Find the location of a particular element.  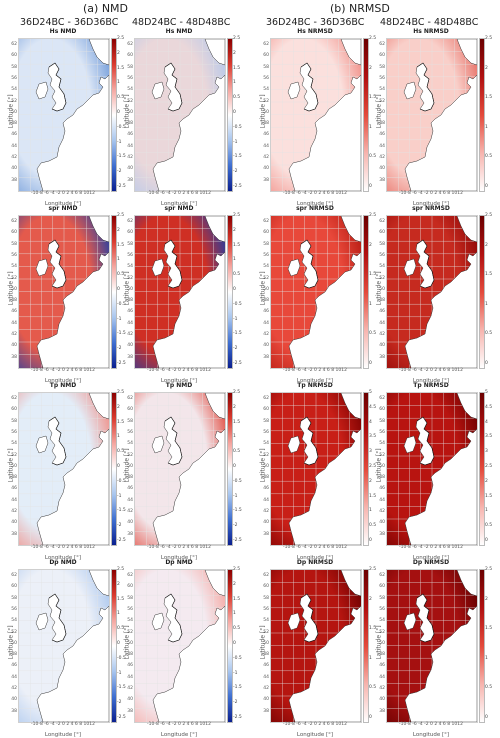

panel-title: Hs NMD is located at coordinates (179, 31).